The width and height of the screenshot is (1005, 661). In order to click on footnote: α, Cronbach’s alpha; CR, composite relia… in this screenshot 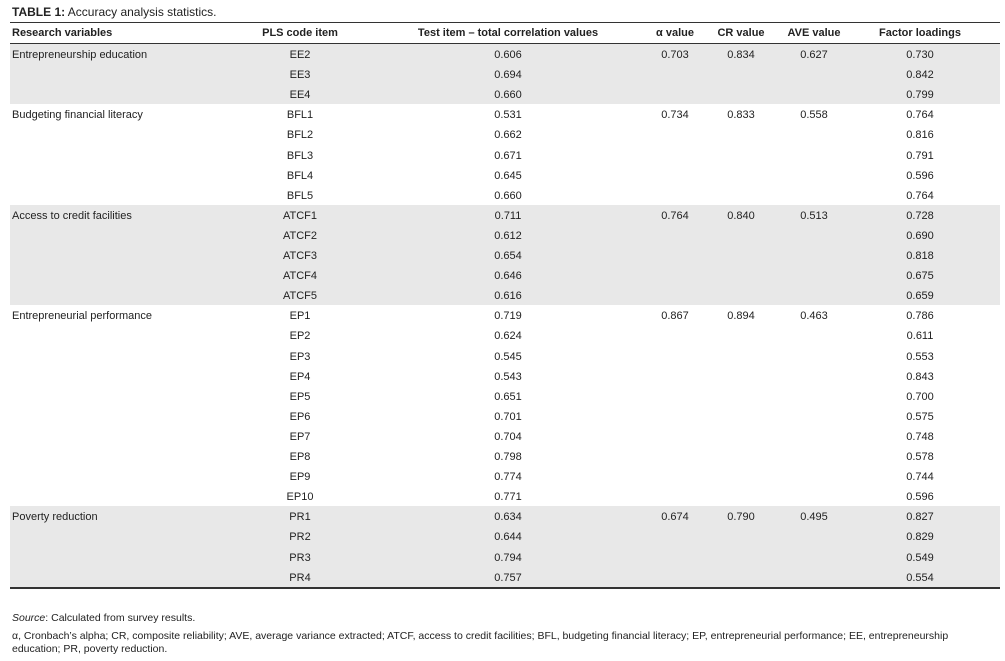, I will do `click(480, 642)`.